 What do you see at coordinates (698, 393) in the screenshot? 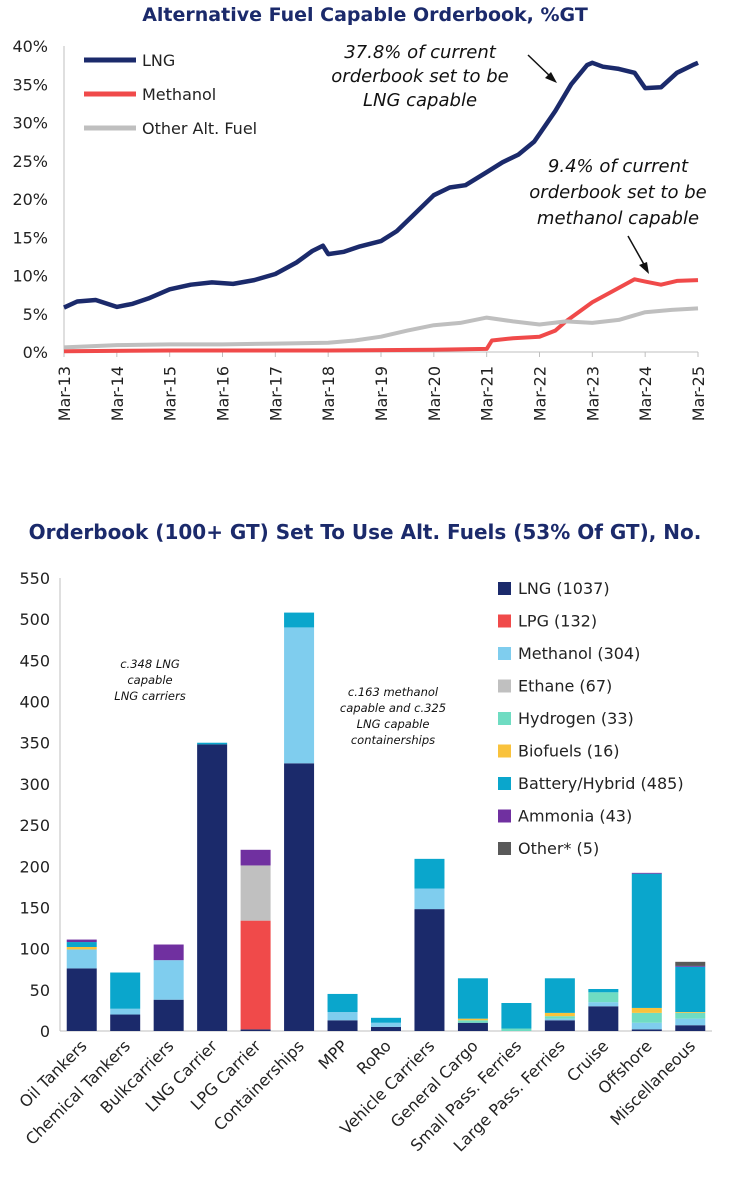
I see `x-tick-label: Mar-25` at bounding box center [698, 393].